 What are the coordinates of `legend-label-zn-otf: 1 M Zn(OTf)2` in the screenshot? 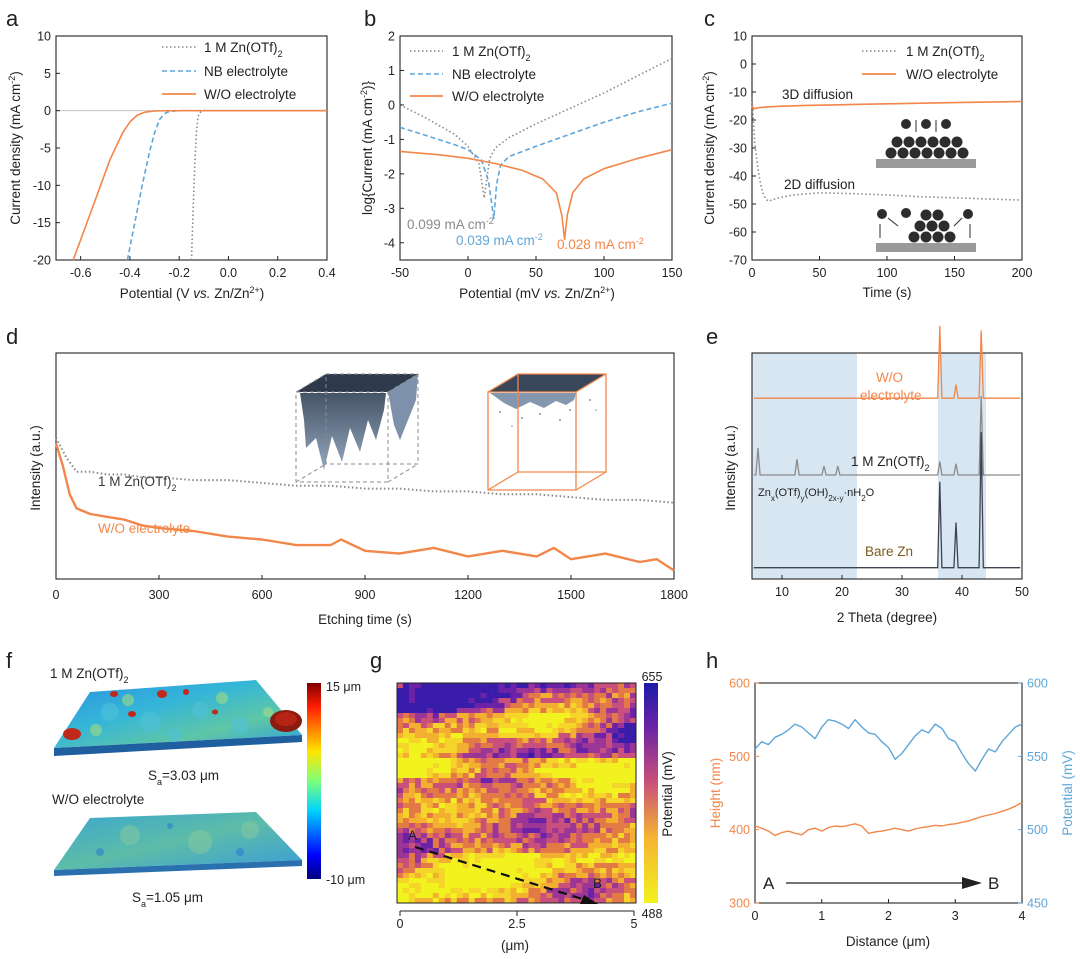 It's located at (243, 49).